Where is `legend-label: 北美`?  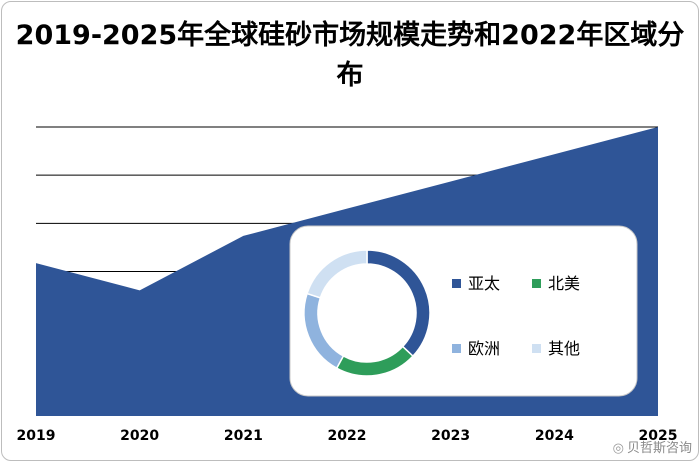
legend-label: 北美 is located at coordinates (564, 283).